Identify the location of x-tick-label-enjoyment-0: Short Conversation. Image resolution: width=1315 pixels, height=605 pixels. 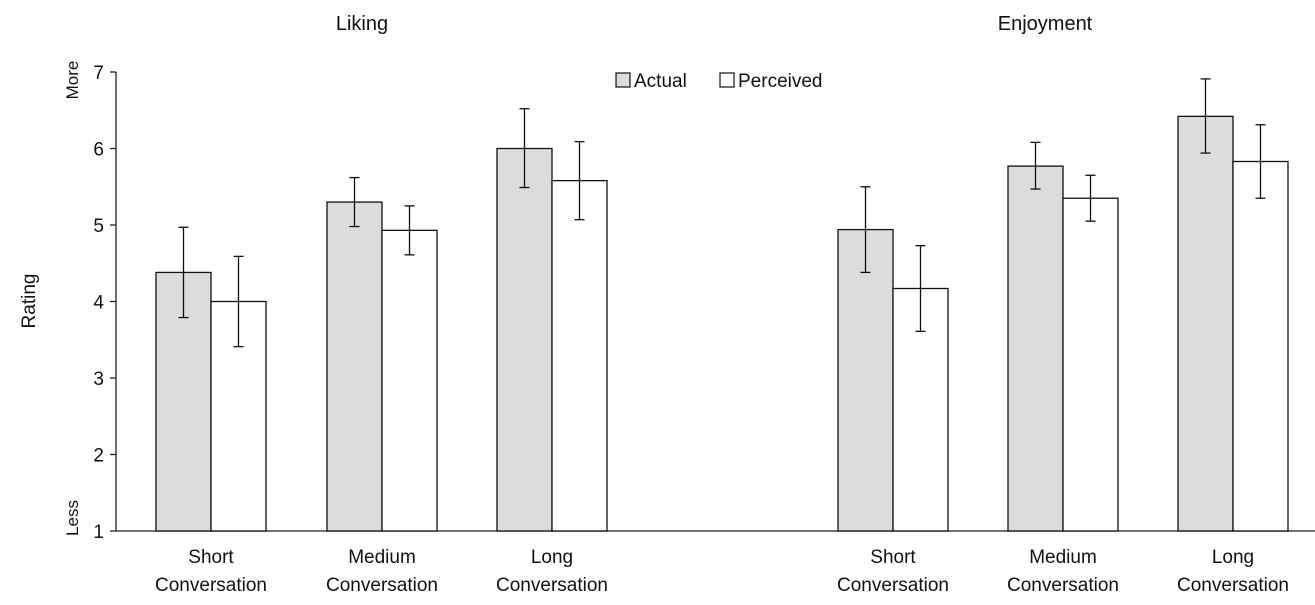
(893, 571).